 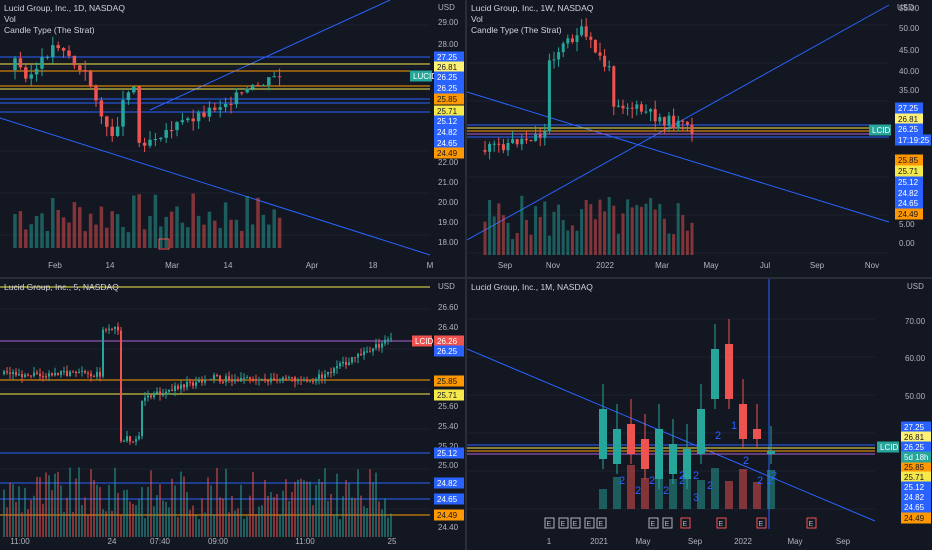 I want to click on daily-x-label: 18, so click(x=373, y=265).